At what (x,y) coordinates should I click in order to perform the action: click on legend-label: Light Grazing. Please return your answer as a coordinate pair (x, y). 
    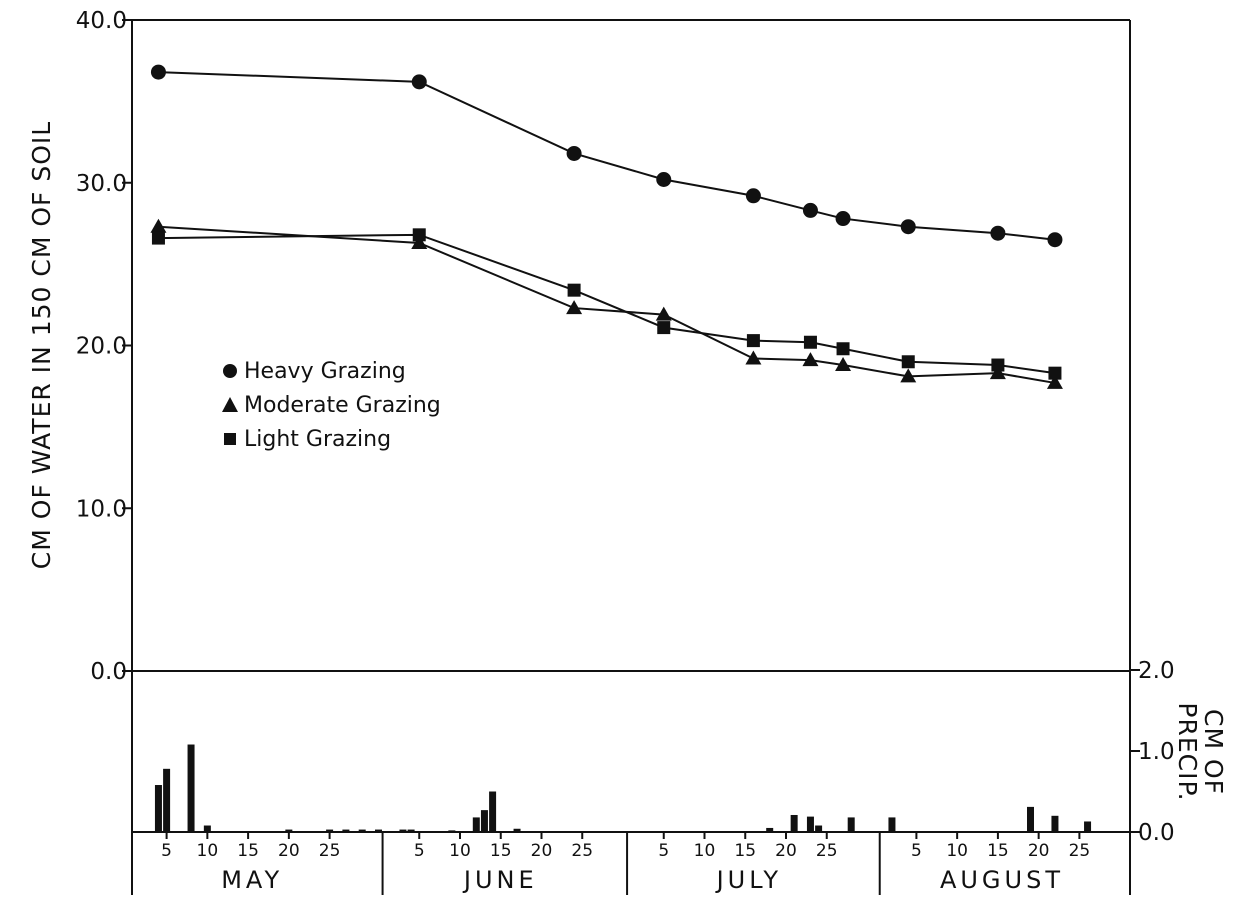
    Looking at the image, I should click on (317, 439).